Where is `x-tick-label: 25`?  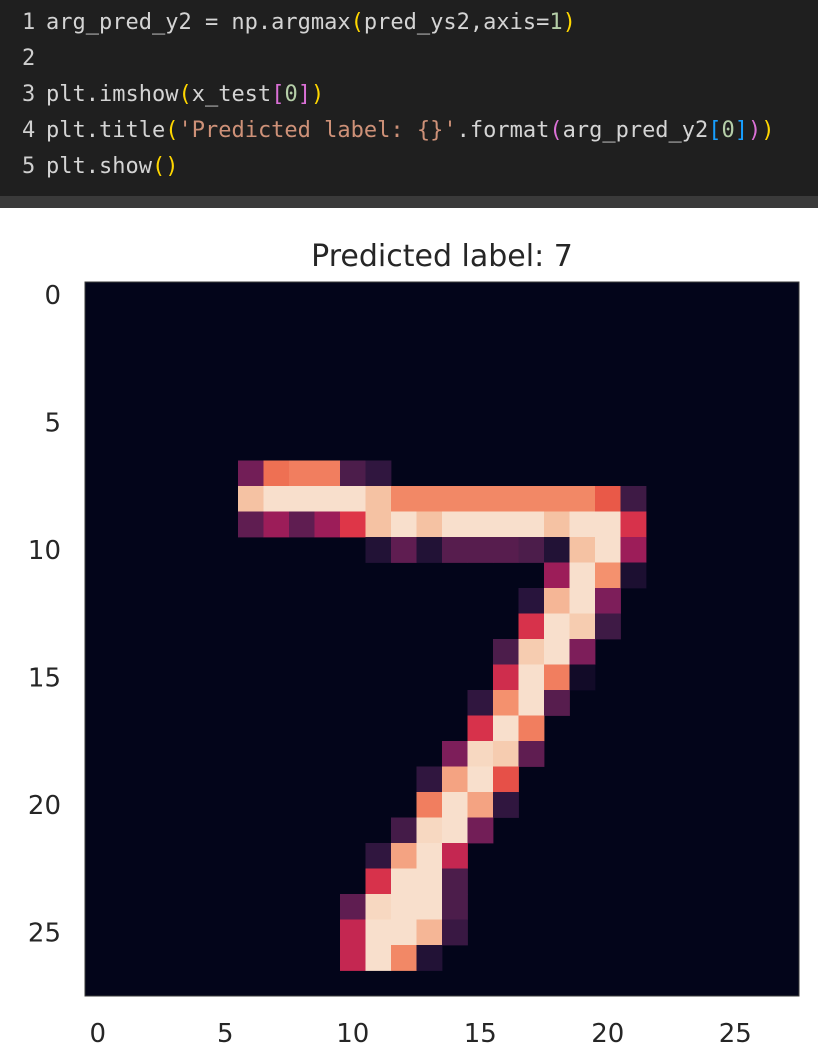 x-tick-label: 25 is located at coordinates (735, 1034).